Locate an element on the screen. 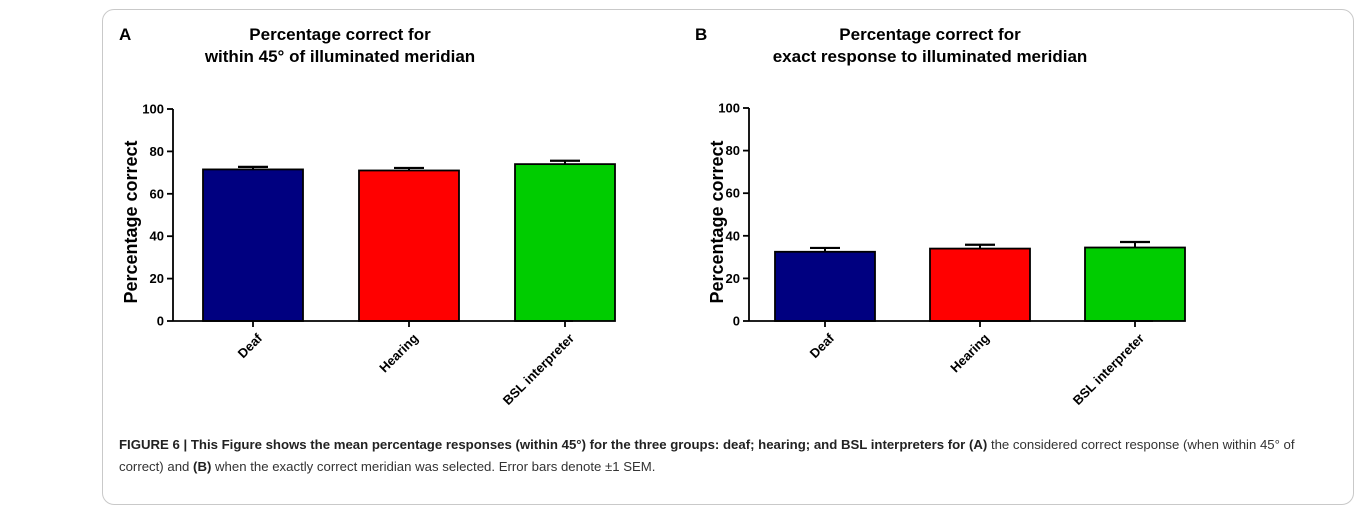 This screenshot has height=509, width=1358. caption-ref-a: (A) is located at coordinates (978, 444).